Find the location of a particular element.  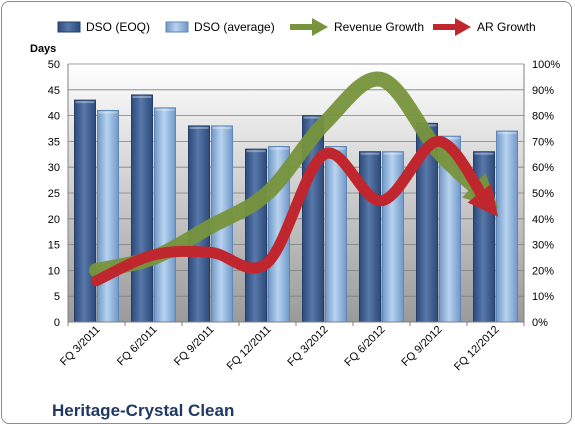

company-name: Heritage-Crystal Clean is located at coordinates (143, 410).